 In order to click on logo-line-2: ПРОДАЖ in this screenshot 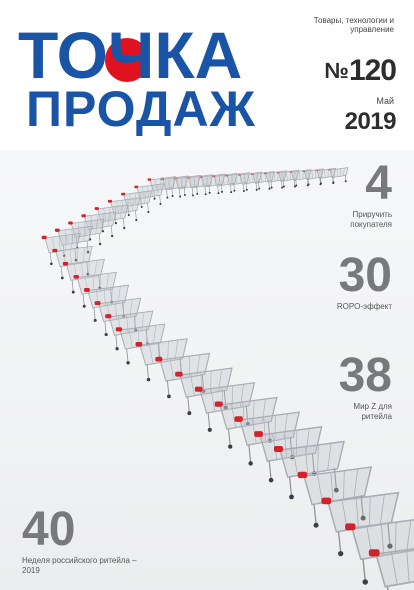, I will do `click(141, 109)`.